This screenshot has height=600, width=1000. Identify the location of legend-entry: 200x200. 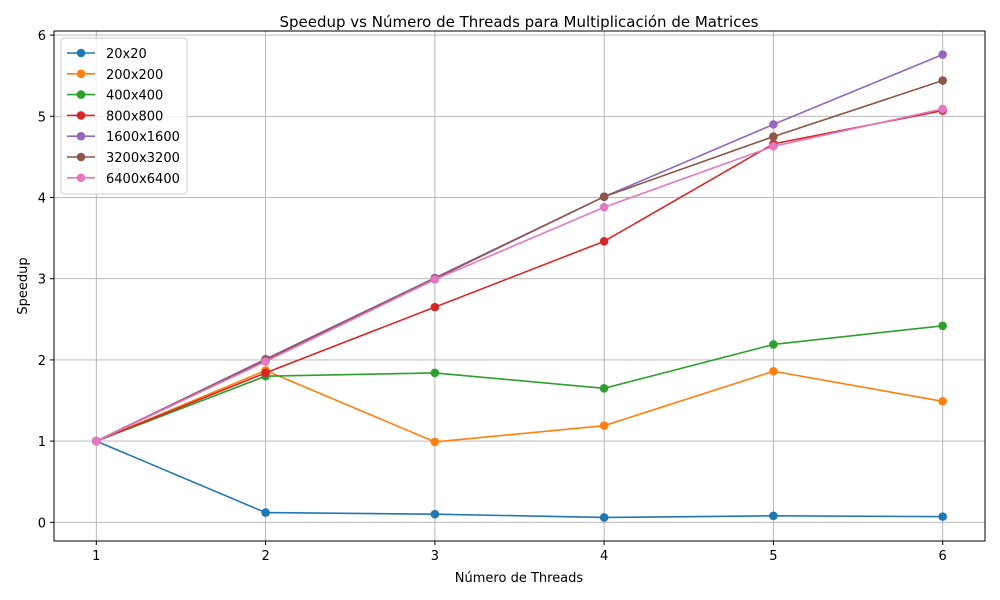
(115, 75).